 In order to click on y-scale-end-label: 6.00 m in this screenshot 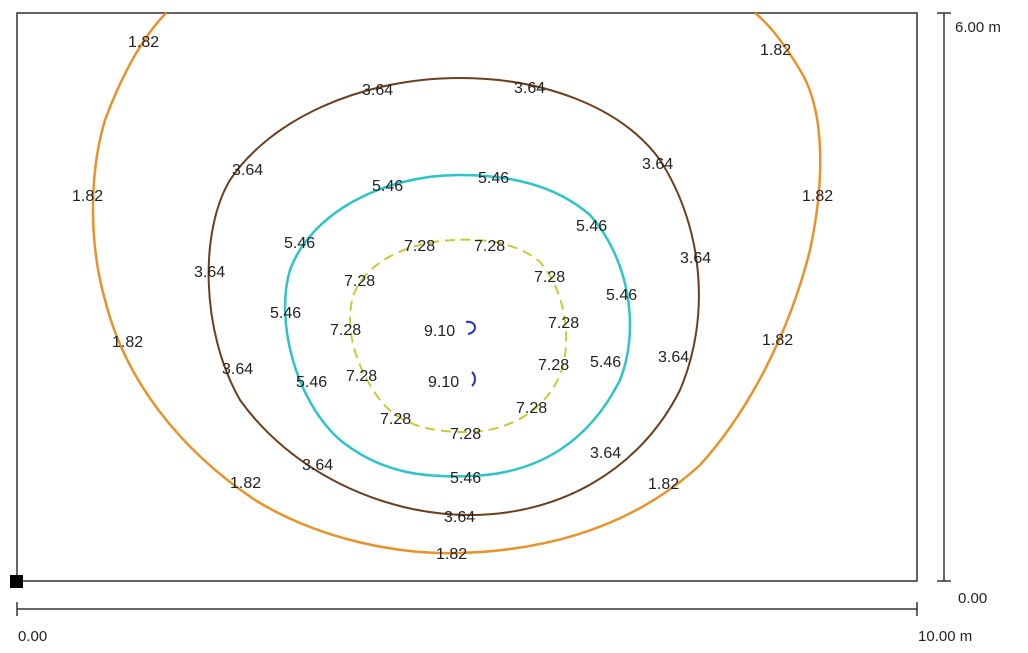, I will do `click(978, 27)`.